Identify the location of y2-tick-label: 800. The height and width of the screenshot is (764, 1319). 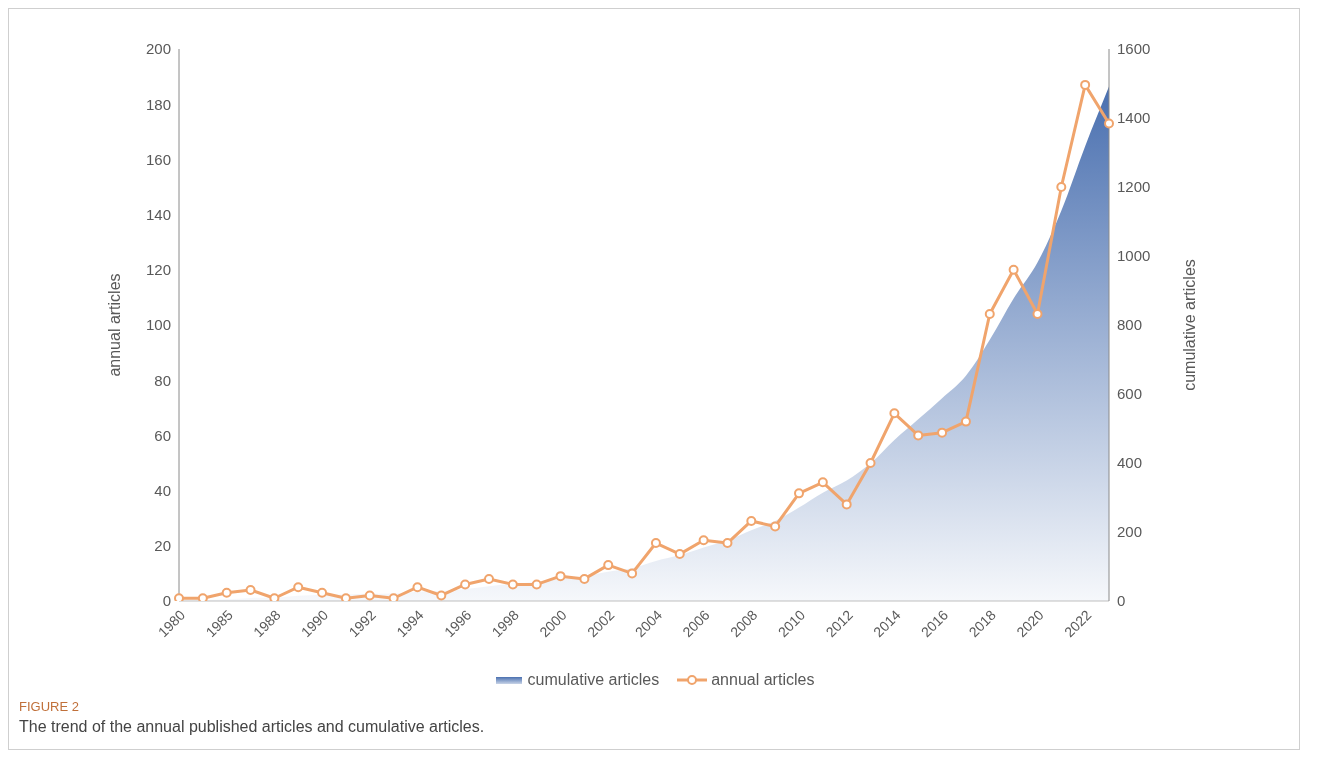
(1130, 325).